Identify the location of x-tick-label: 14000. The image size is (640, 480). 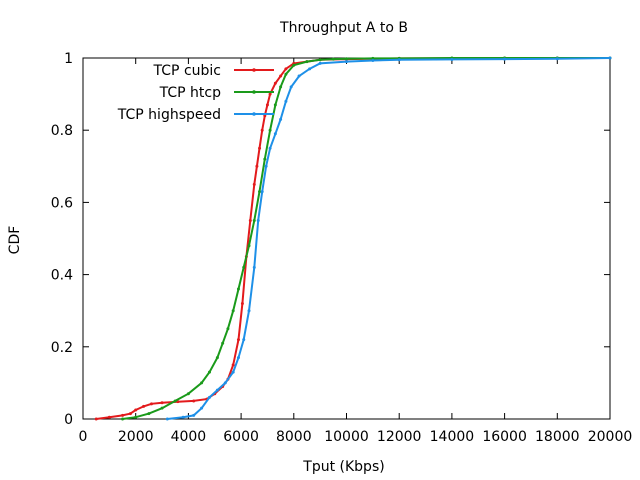
(452, 437).